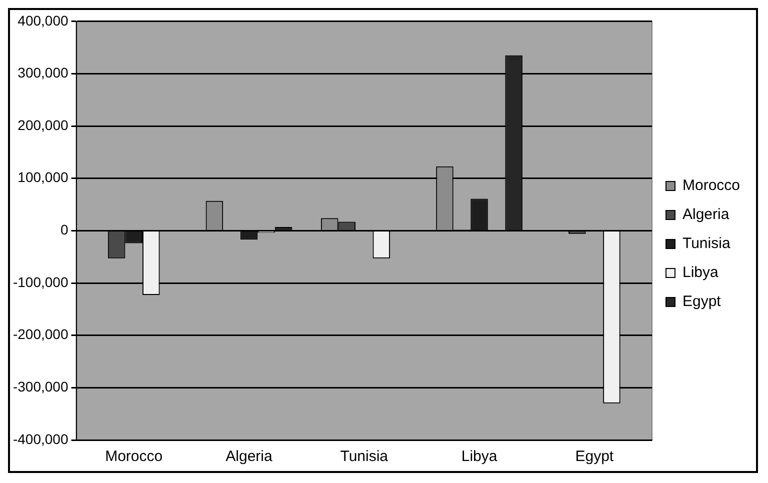 The height and width of the screenshot is (483, 768). Describe the element at coordinates (249, 457) in the screenshot. I see `x-tick-label: Algeria` at that location.